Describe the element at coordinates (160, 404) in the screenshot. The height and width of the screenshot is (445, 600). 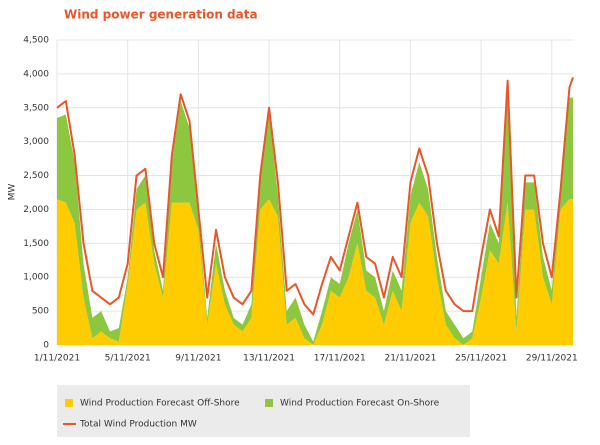
I see `legend-label: Wind Production Forecast Off-Shore` at that location.